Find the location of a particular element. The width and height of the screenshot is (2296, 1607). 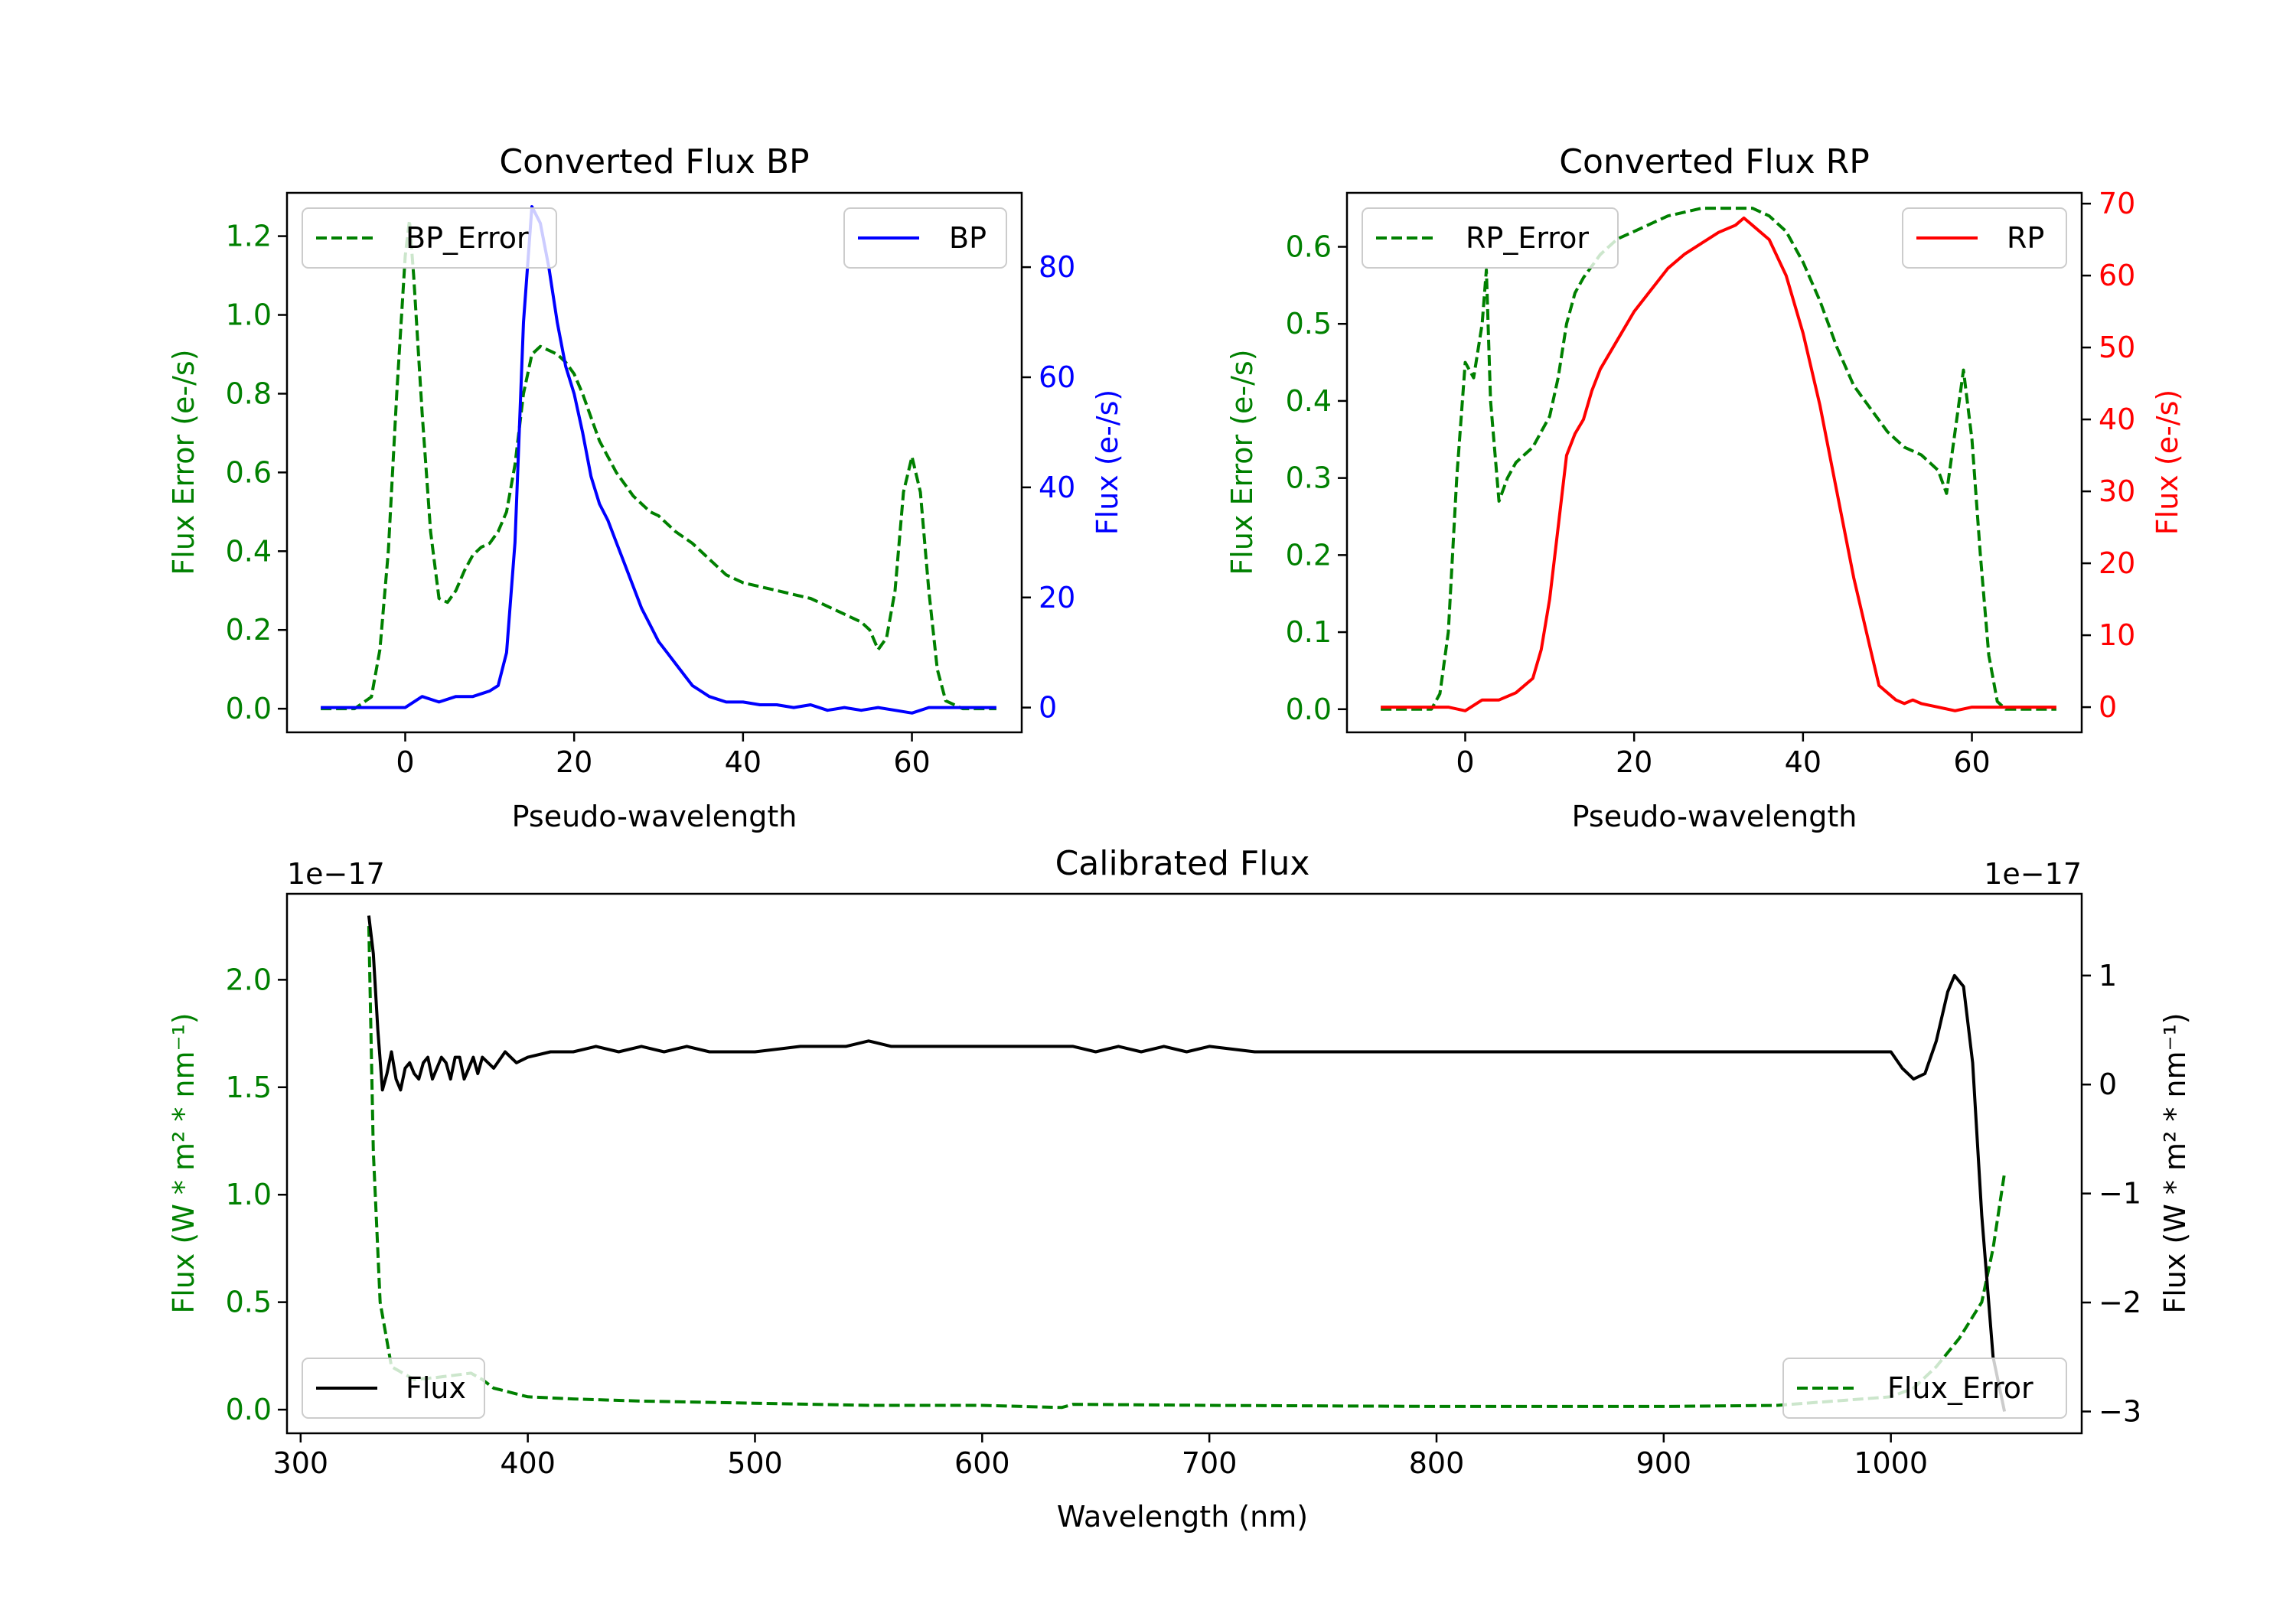

rp-right-tick-label: 70 is located at coordinates (2117, 203).